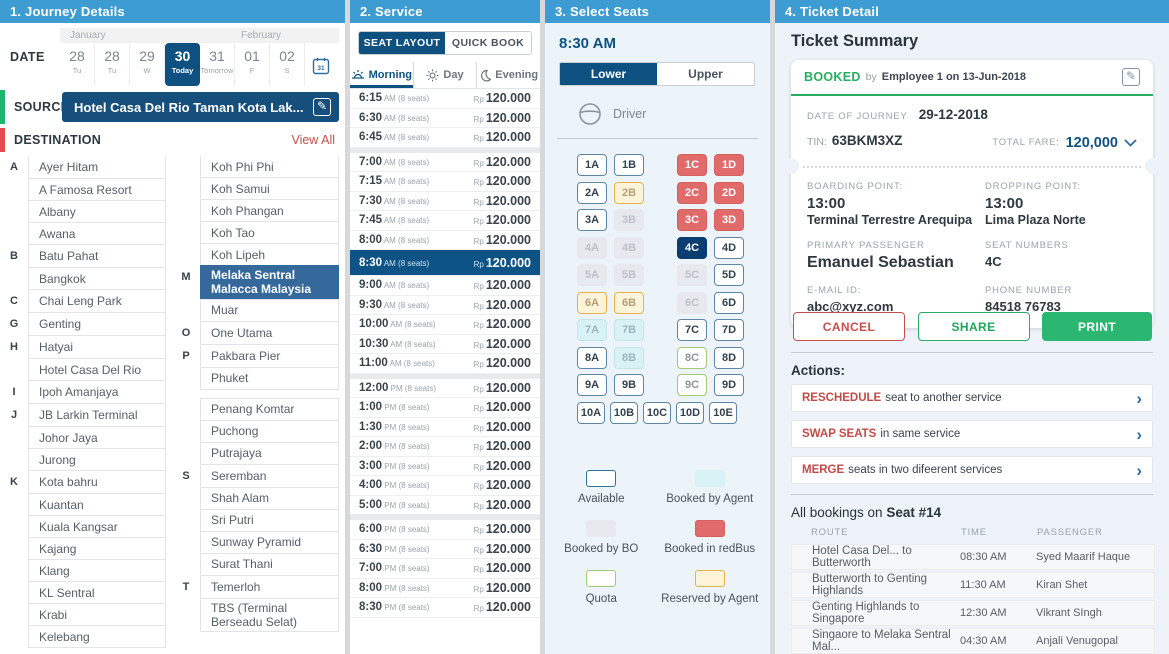  What do you see at coordinates (445, 588) in the screenshot?
I see `service-time-row: 8:00 PM (8 seats) Rp 120.000` at bounding box center [445, 588].